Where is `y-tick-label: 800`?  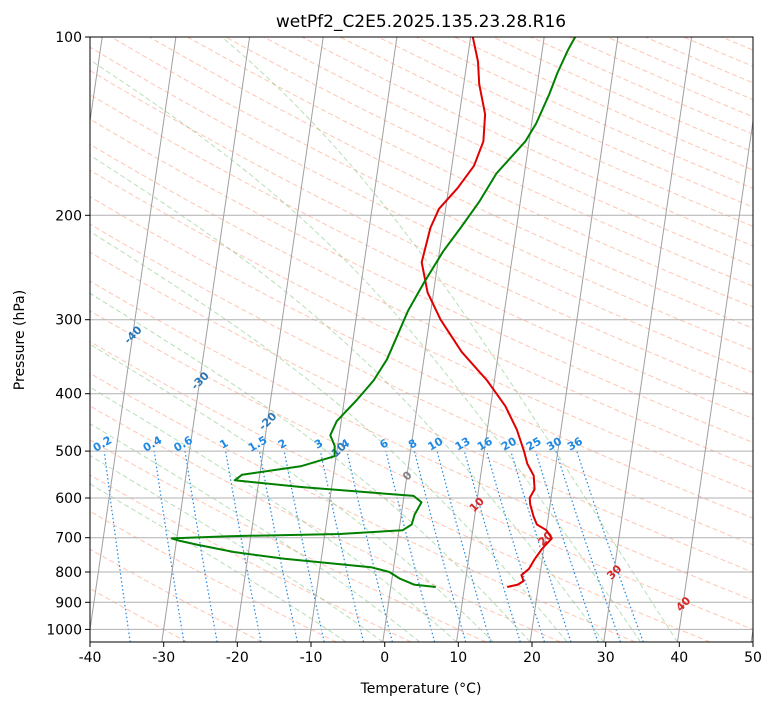 y-tick-label: 800 is located at coordinates (68, 573).